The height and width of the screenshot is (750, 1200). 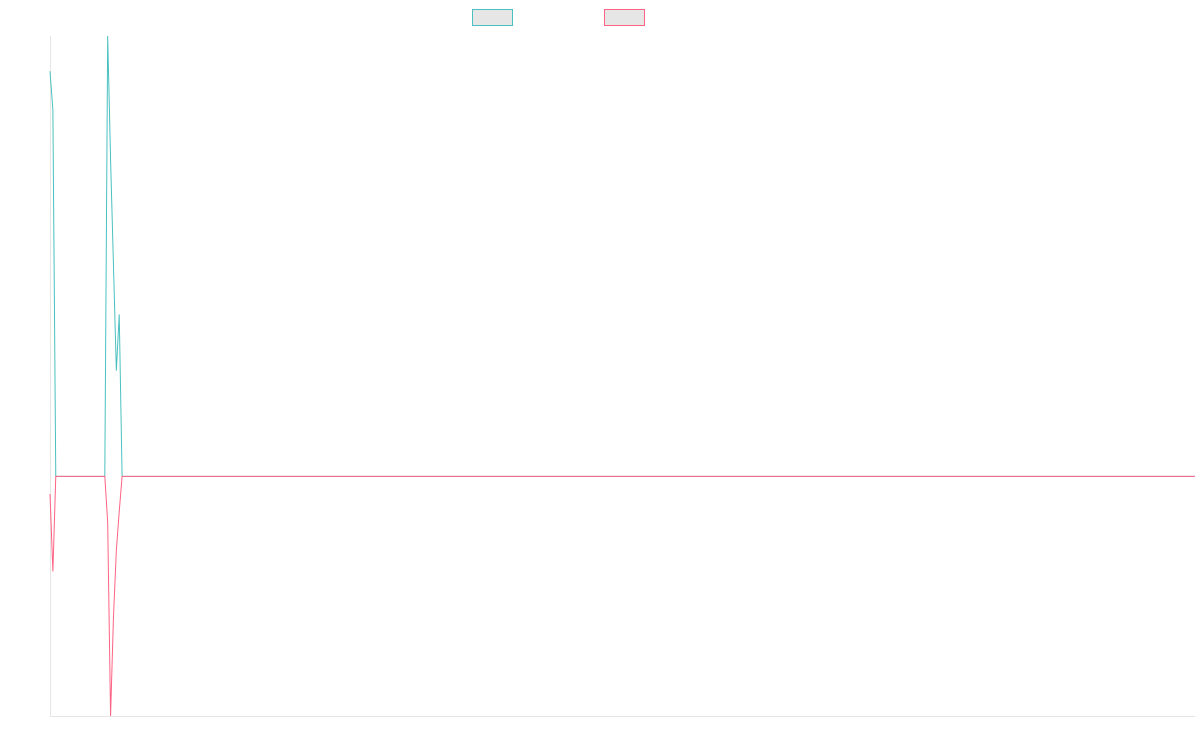 What do you see at coordinates (558, 17) in the screenshot?
I see `legend` at bounding box center [558, 17].